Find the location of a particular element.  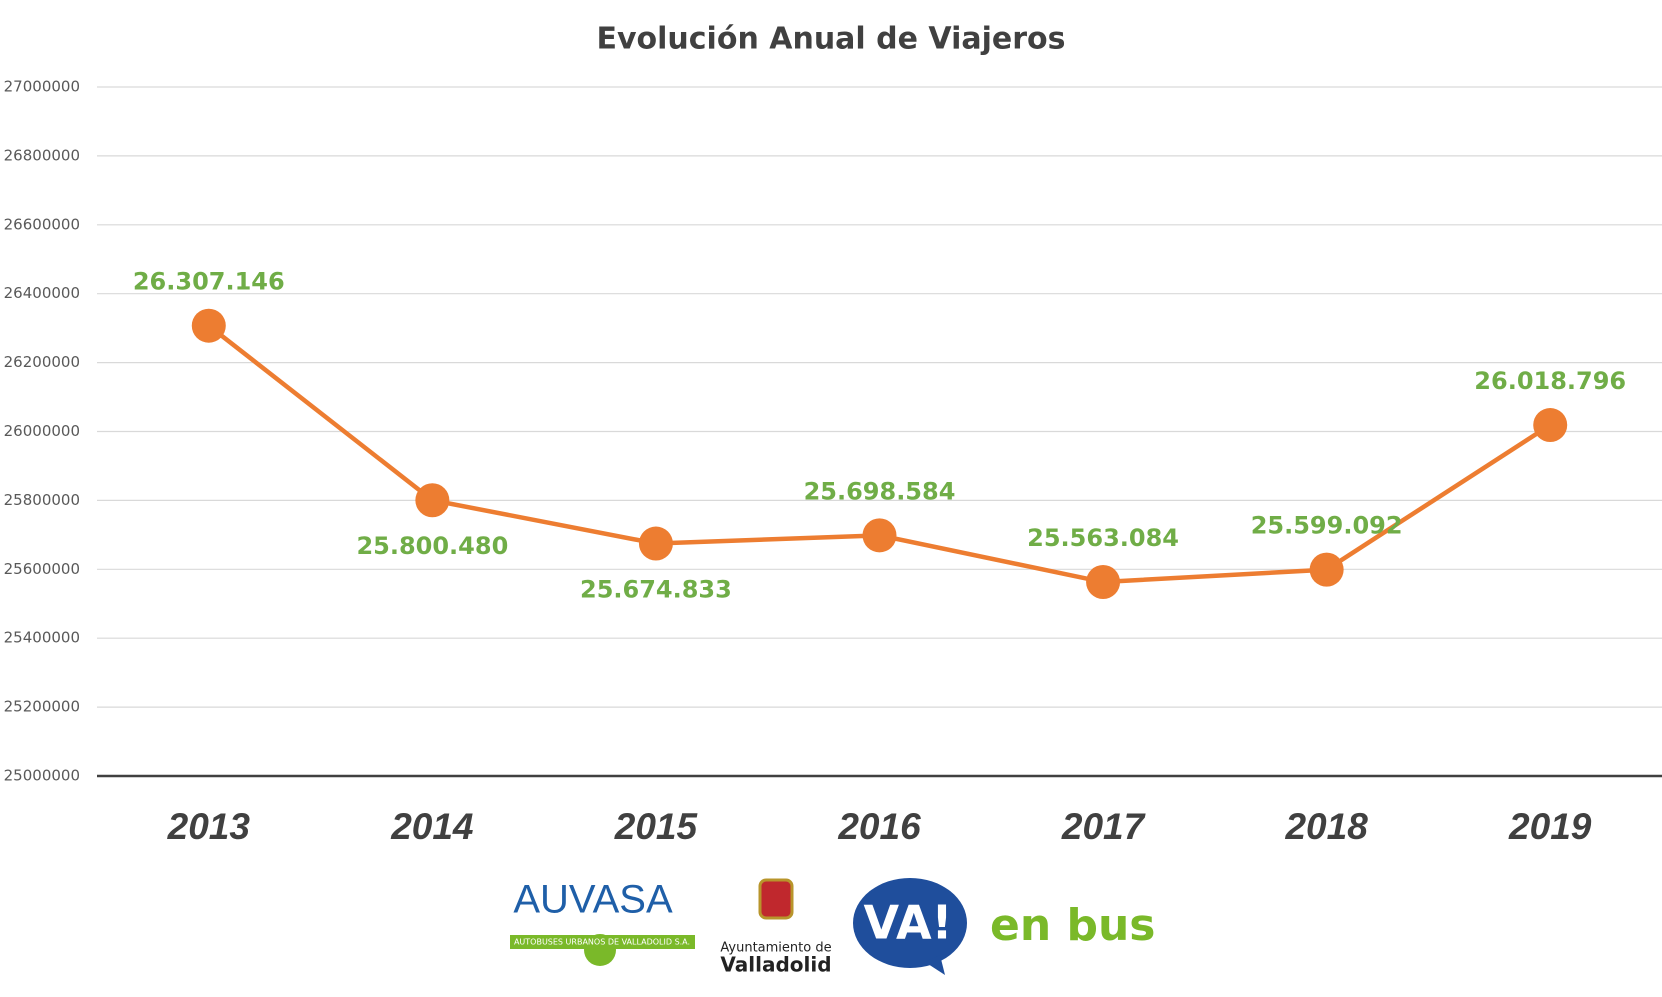

x-tick-label: 2014 is located at coordinates (431, 826).